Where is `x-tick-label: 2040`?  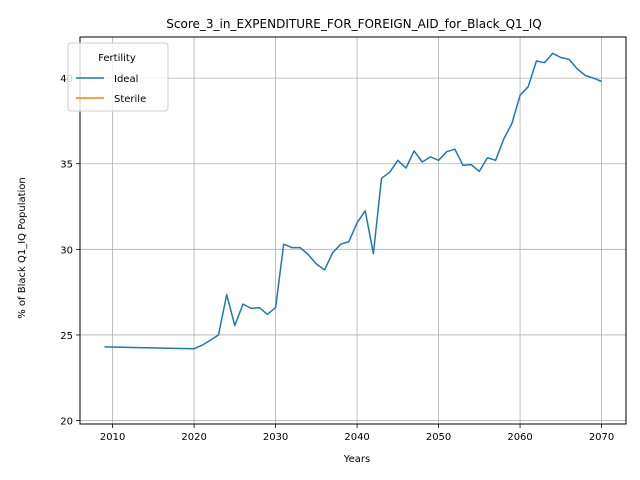
x-tick-label: 2040 is located at coordinates (356, 437).